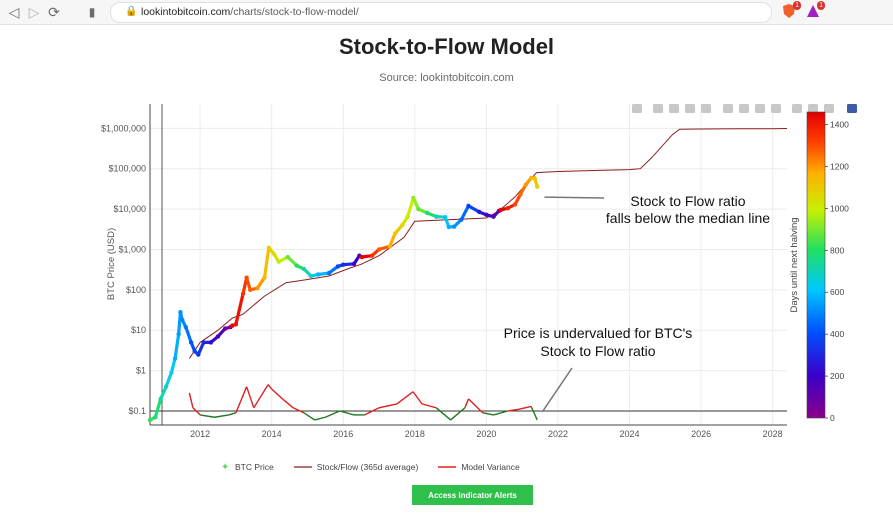 The height and width of the screenshot is (515, 893). Describe the element at coordinates (472, 495) in the screenshot. I see `access-indicator-alerts-button: Access Indicator Alerts` at that location.